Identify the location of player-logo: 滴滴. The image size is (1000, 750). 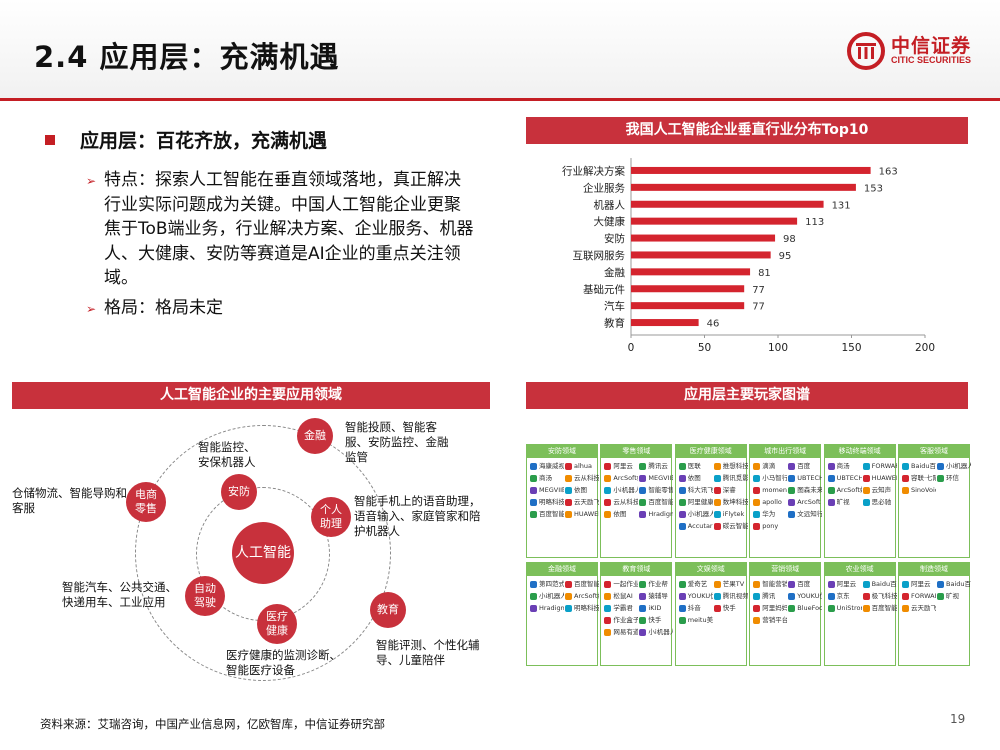
(770, 466).